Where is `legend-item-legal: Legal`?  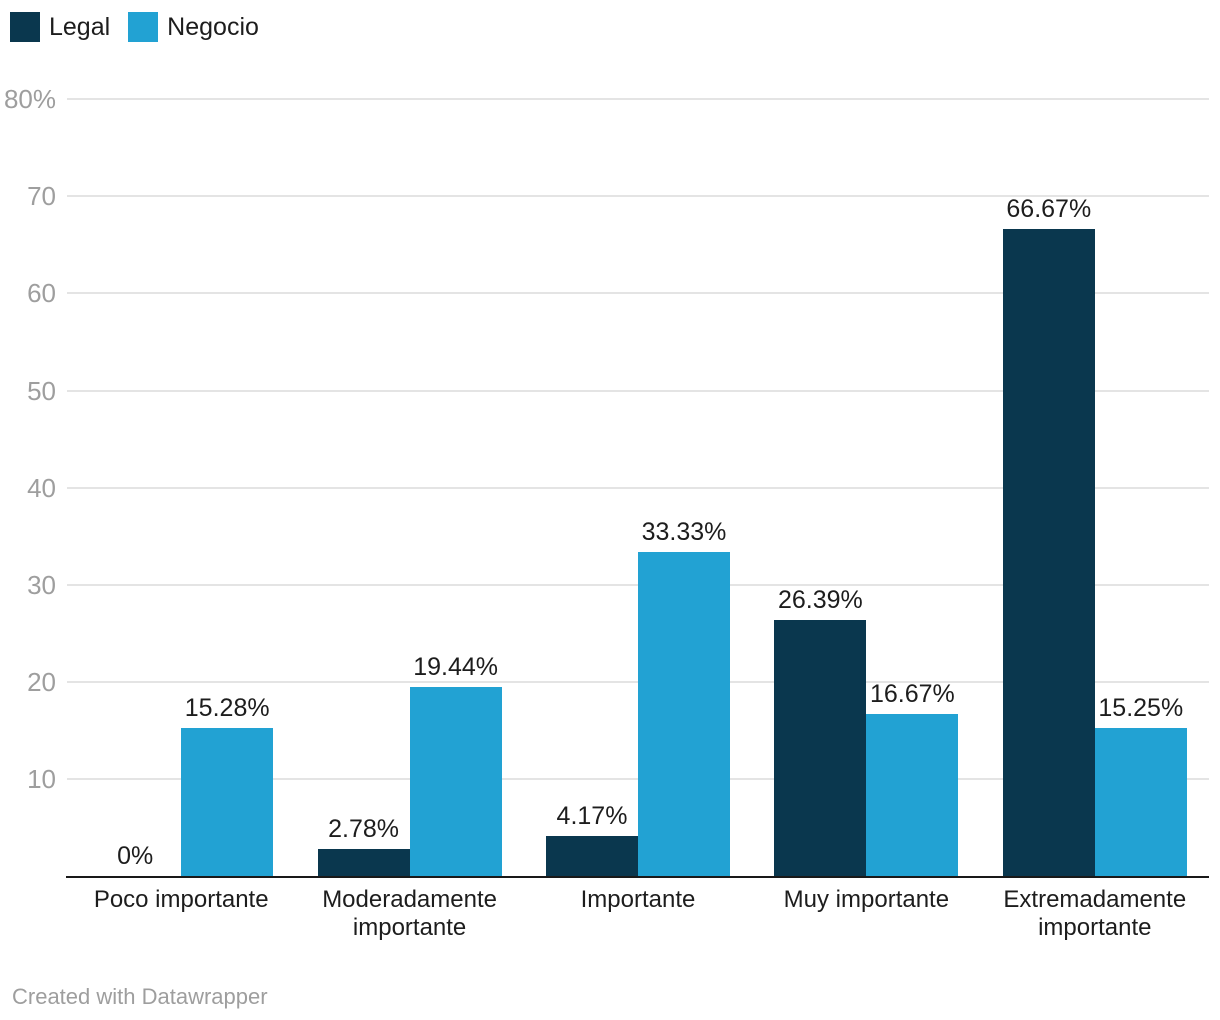 legend-item-legal: Legal is located at coordinates (60, 27).